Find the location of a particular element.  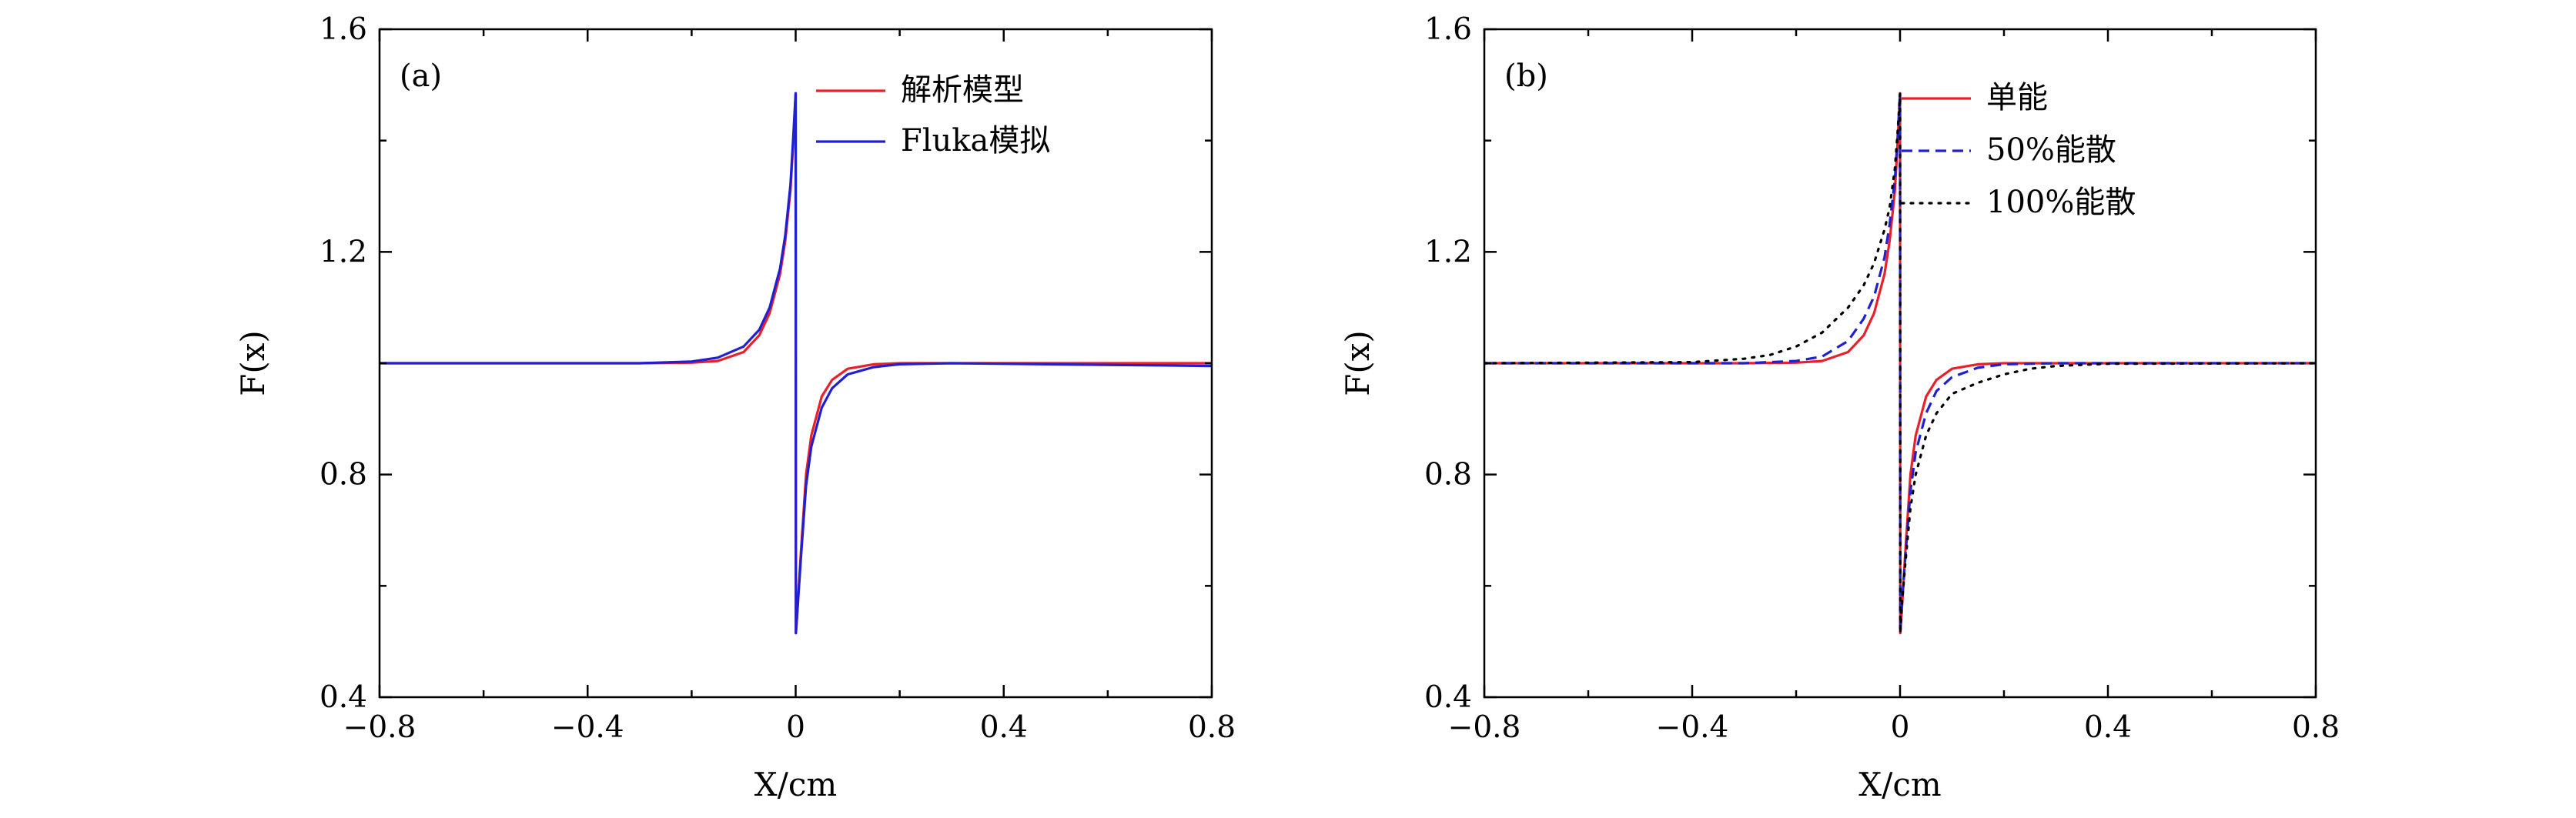

legend-label: 解析模型 is located at coordinates (963, 90).